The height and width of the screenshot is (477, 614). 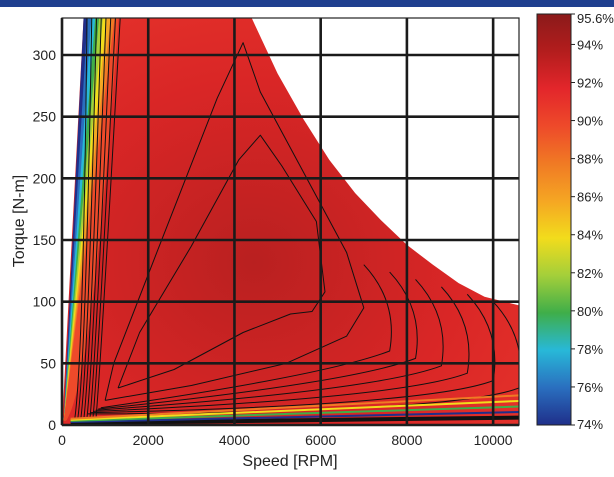 What do you see at coordinates (234, 440) in the screenshot?
I see `x-tick-label: 4000` at bounding box center [234, 440].